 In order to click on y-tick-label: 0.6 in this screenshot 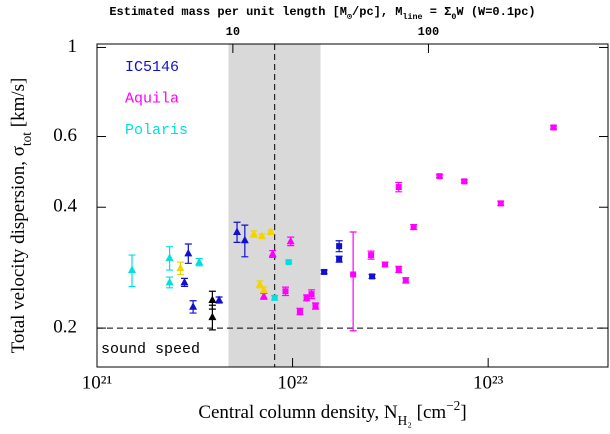, I will do `click(65, 135)`.